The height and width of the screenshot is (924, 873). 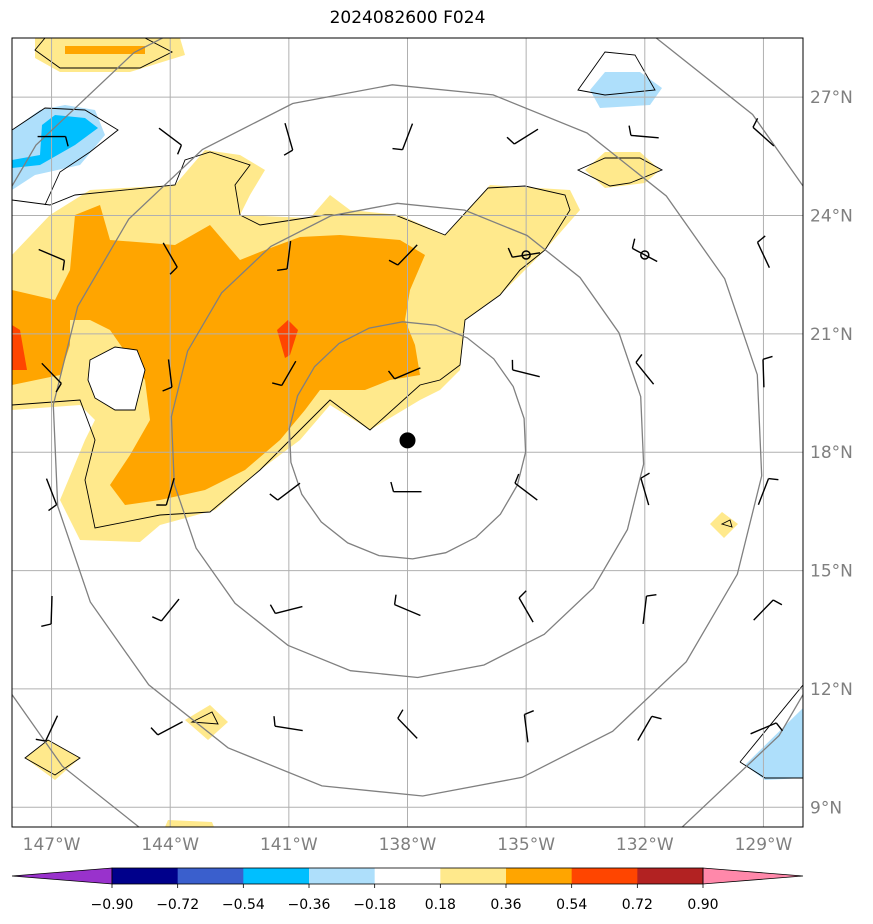 What do you see at coordinates (374, 905) in the screenshot?
I see `colorbar-tick-label: −0.18` at bounding box center [374, 905].